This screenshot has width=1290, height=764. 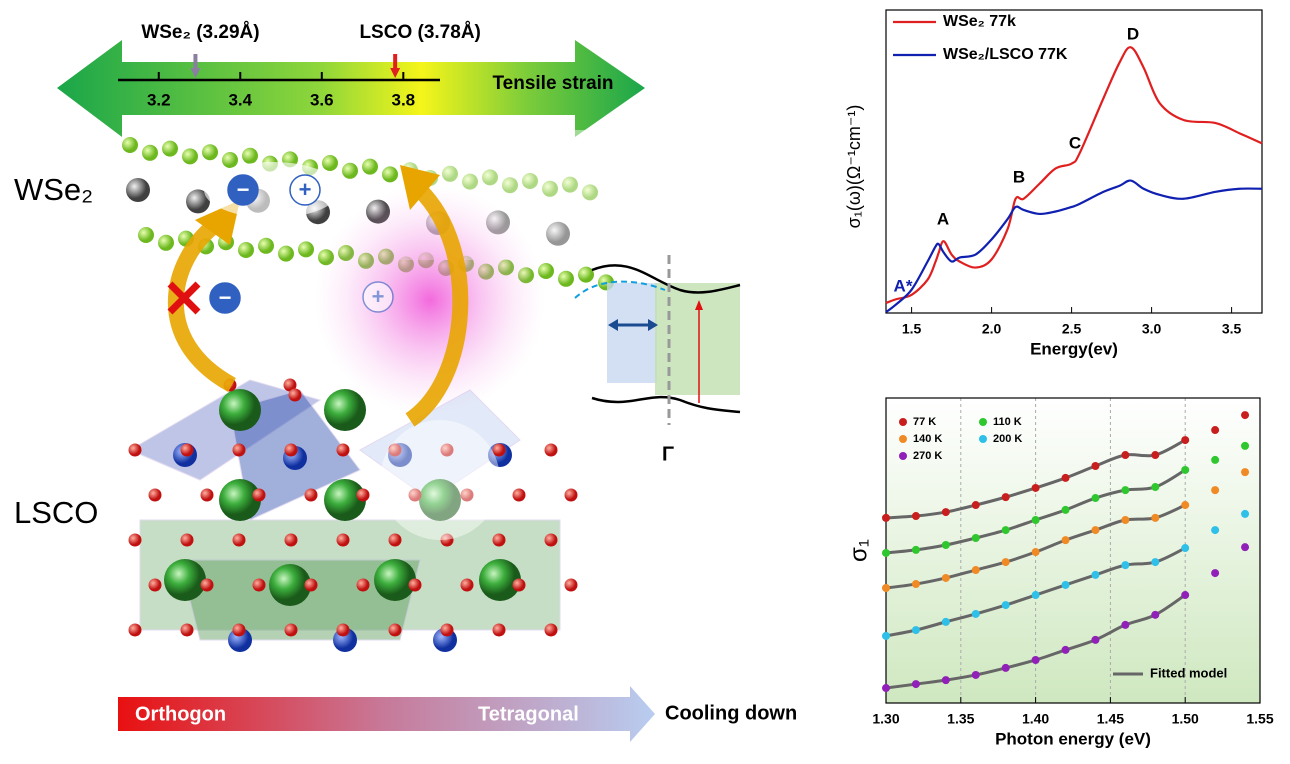 I want to click on y-axis-label: σ₁, so click(x=858, y=550).